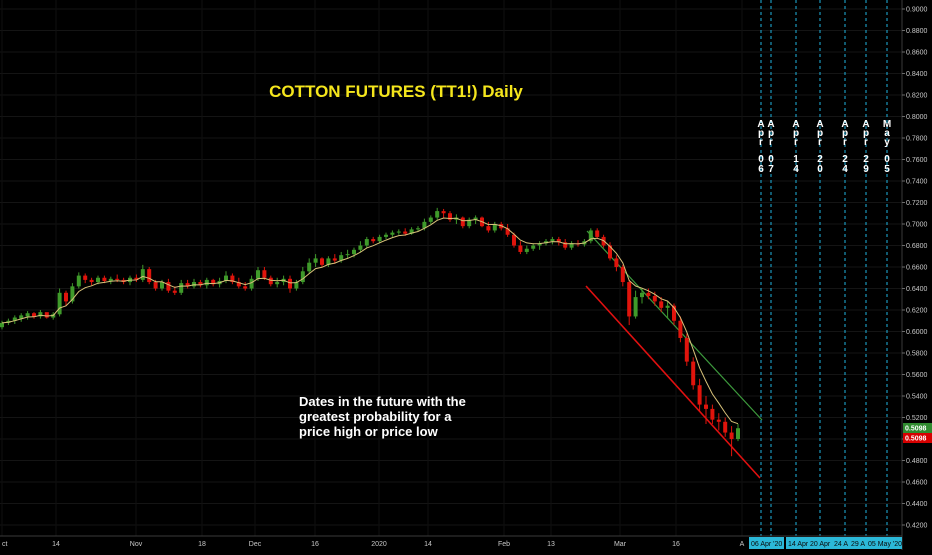 The image size is (932, 555). What do you see at coordinates (824, 268) in the screenshot?
I see `future-date-lines` at bounding box center [824, 268].